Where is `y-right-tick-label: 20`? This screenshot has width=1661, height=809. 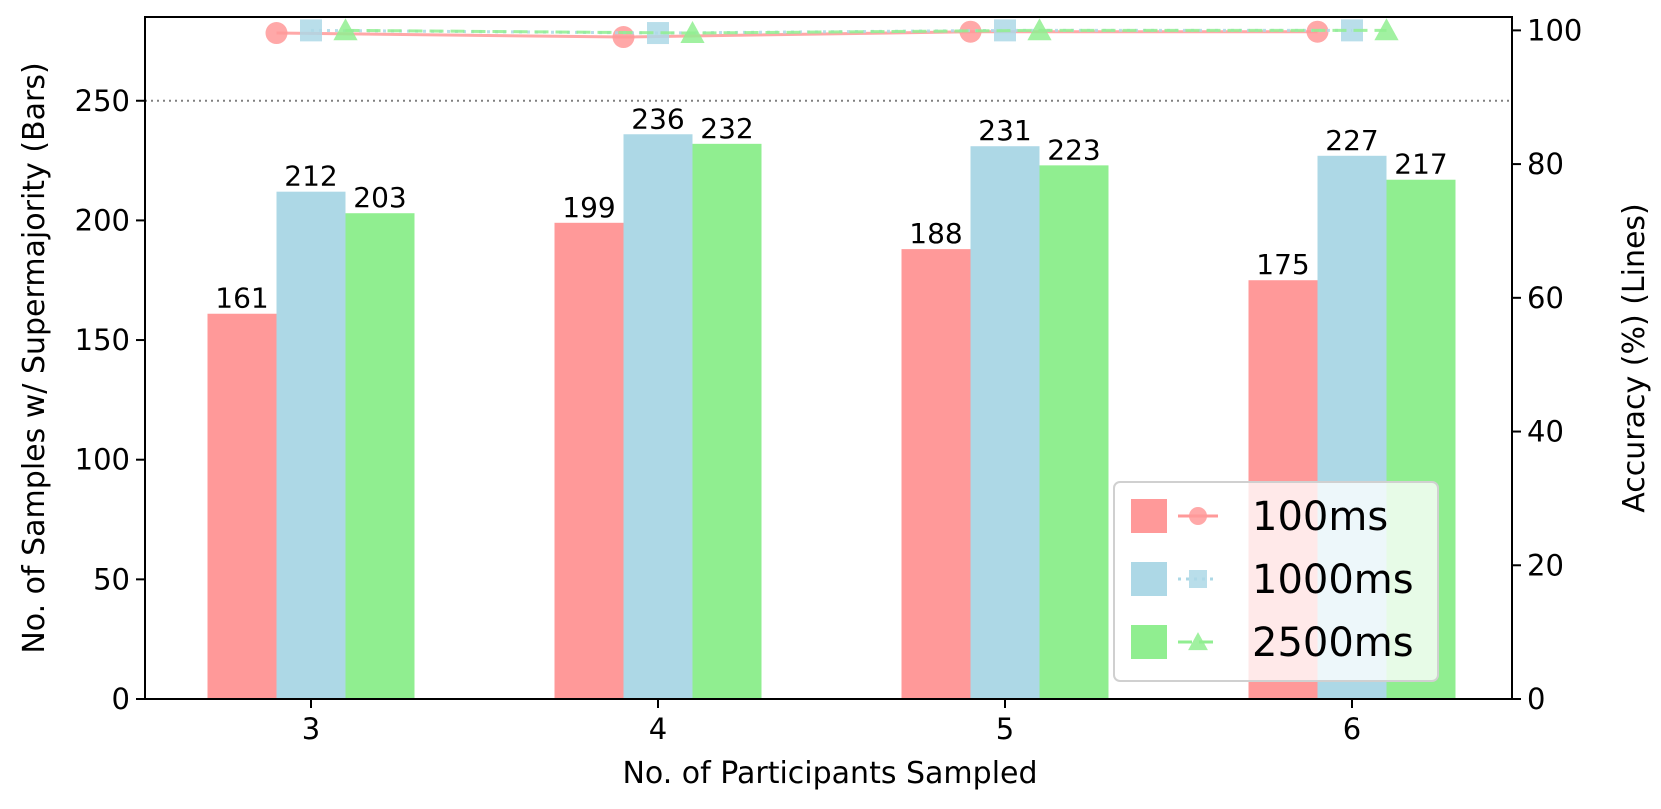 y-right-tick-label: 20 is located at coordinates (1545, 565).